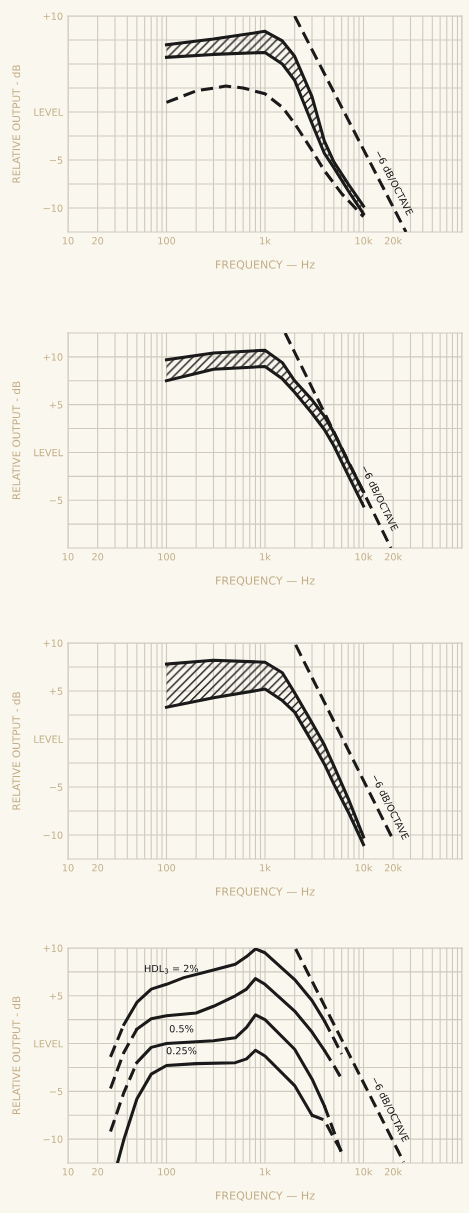  What do you see at coordinates (181, 1051) in the screenshot?
I see `annotation: 0.25%` at bounding box center [181, 1051].